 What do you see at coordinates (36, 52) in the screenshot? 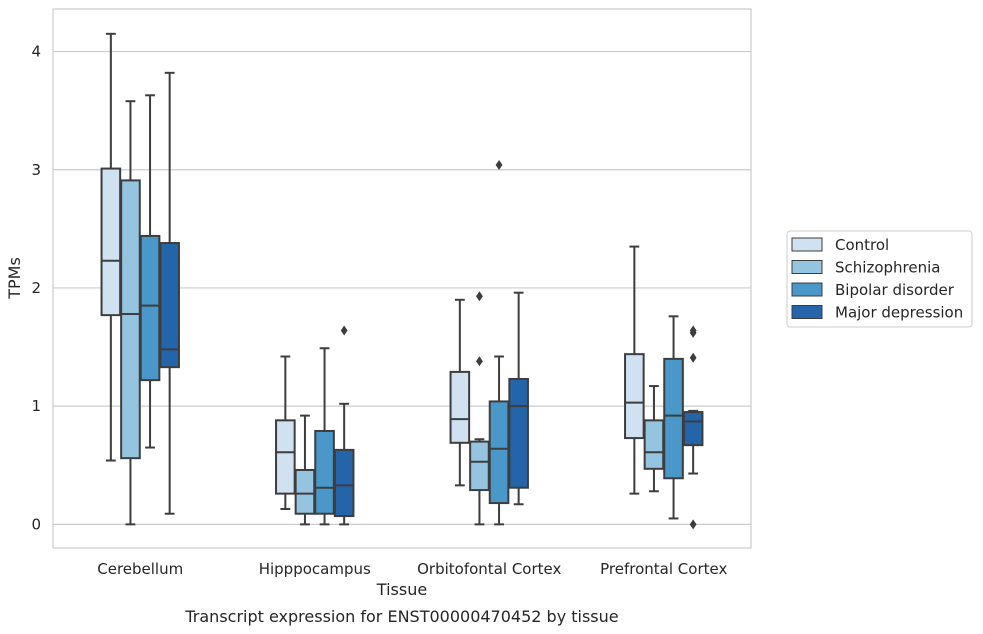
I see `y-tick-label: 4` at bounding box center [36, 52].